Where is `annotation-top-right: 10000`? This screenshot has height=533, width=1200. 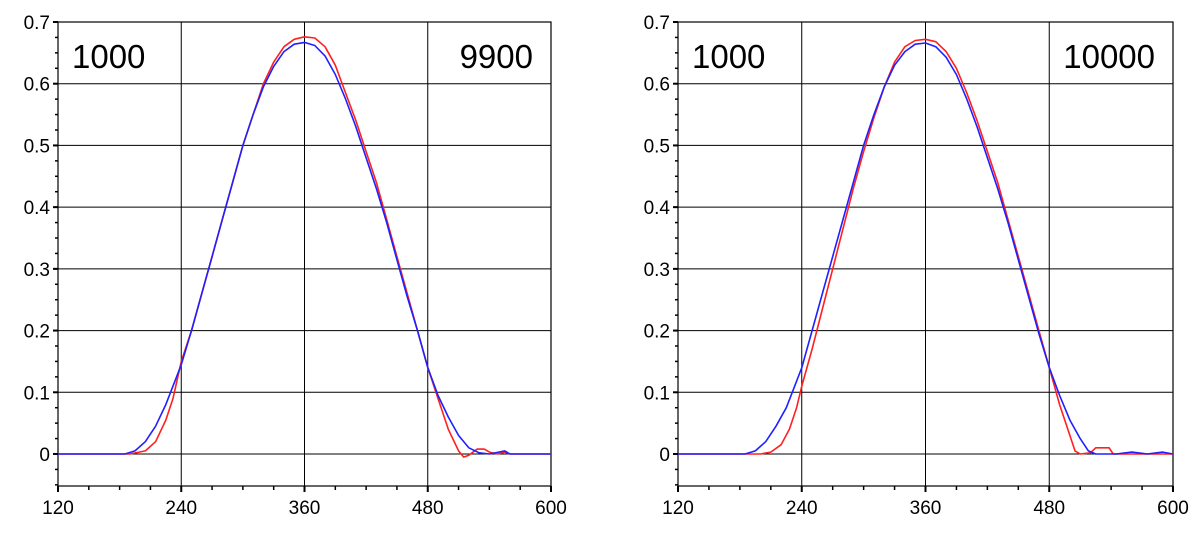 annotation-top-right: 10000 is located at coordinates (1109, 56).